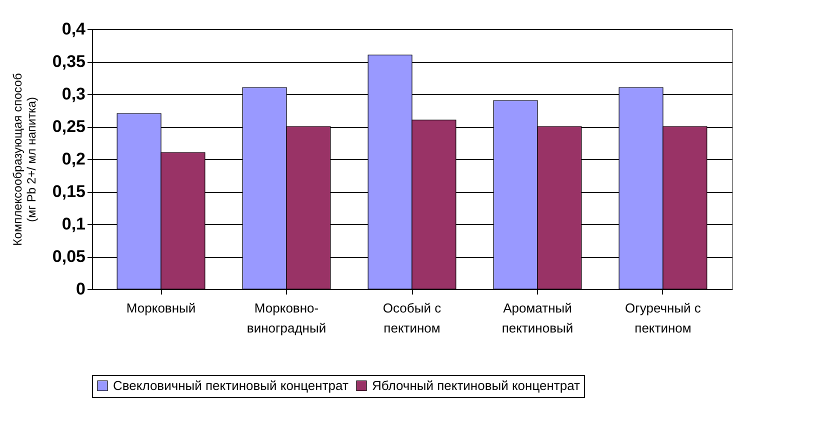  Describe the element at coordinates (74, 29) in the screenshot. I see `y-tick-label: 0,4` at that location.